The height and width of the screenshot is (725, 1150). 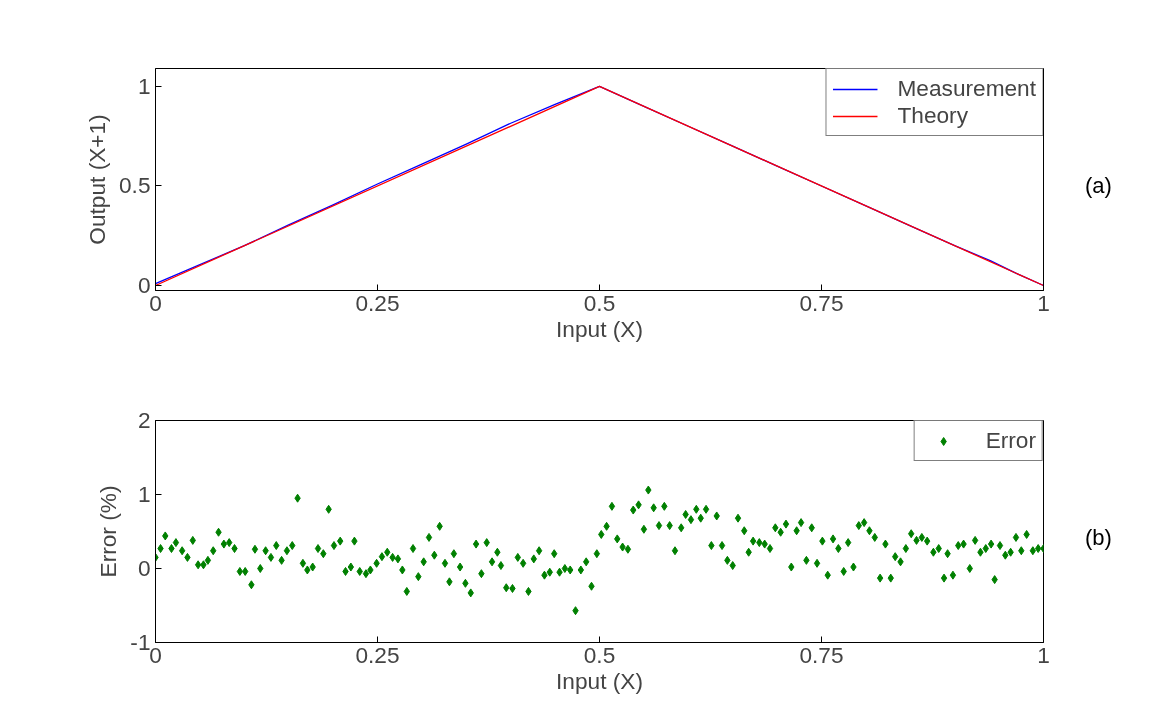 What do you see at coordinates (966, 88) in the screenshot?
I see `legend-label: Measurement` at bounding box center [966, 88].